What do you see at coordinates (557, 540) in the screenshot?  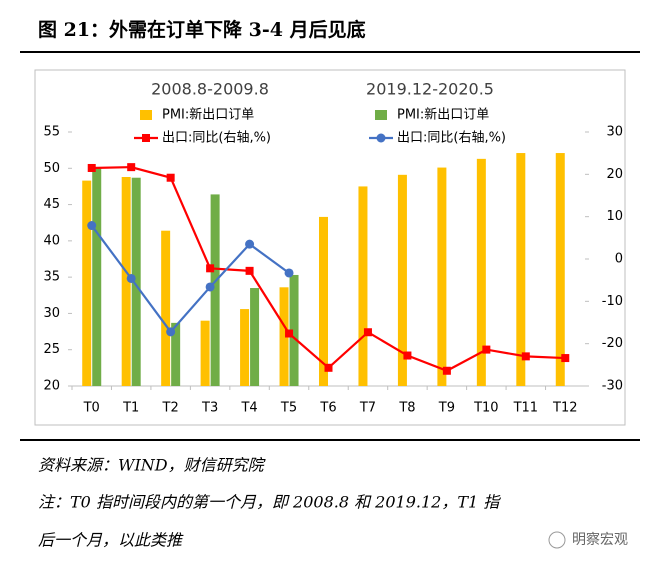 I see `watermark-icon` at bounding box center [557, 540].